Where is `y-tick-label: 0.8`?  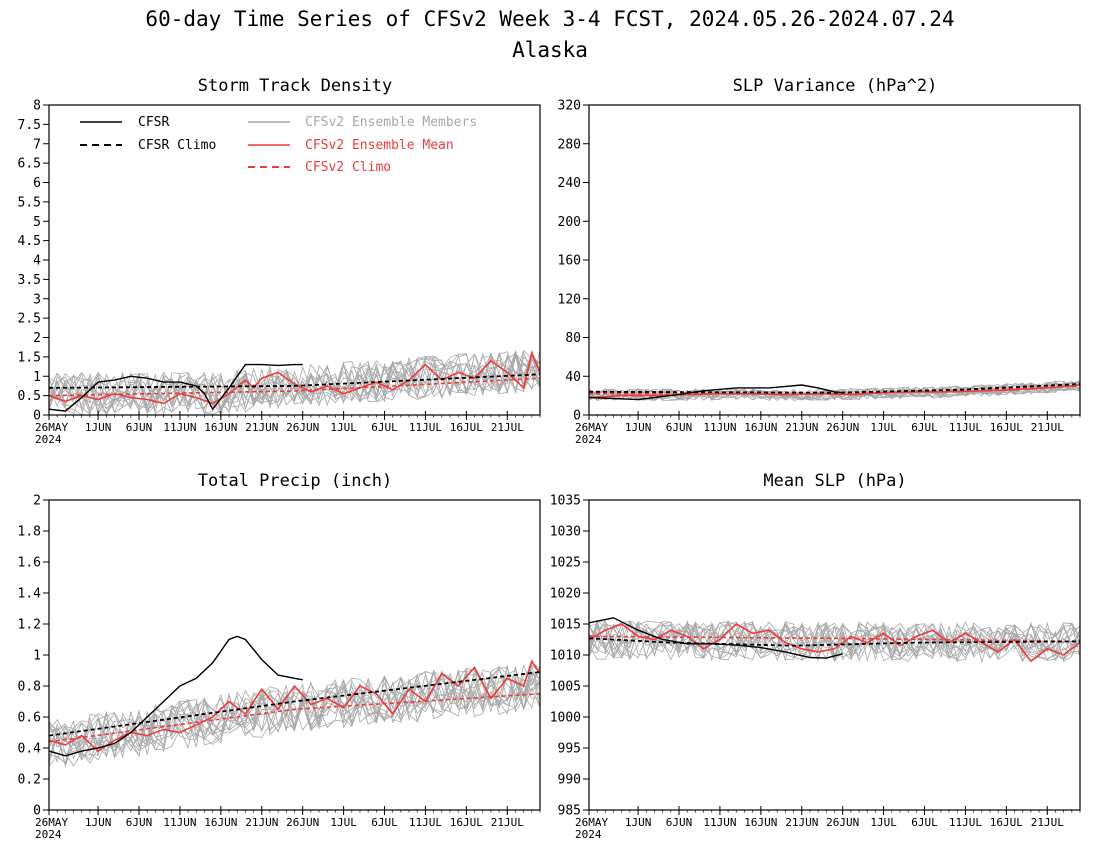 y-tick-label: 0.8 is located at coordinates (29, 687).